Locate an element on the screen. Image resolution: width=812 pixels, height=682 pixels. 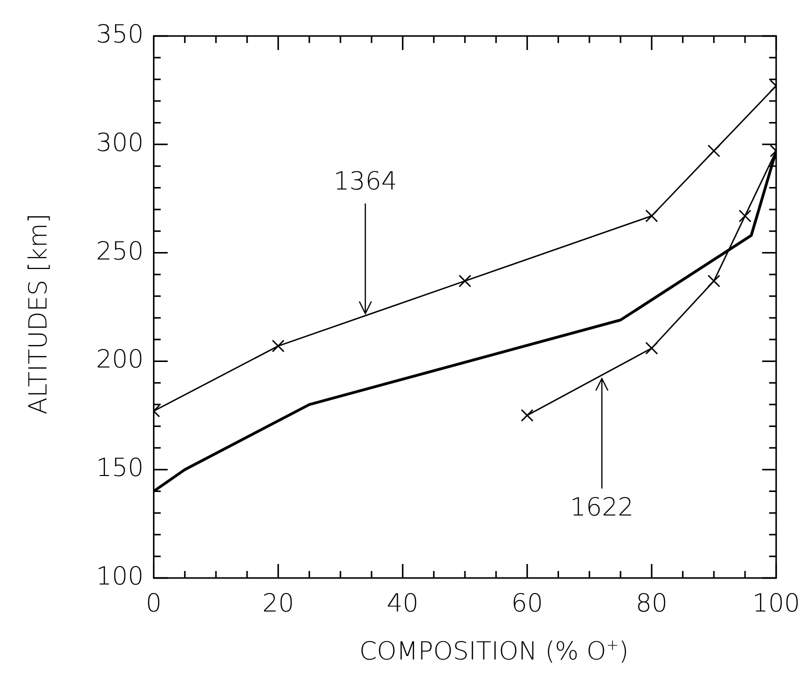
annotation: 1364 is located at coordinates (366, 181).